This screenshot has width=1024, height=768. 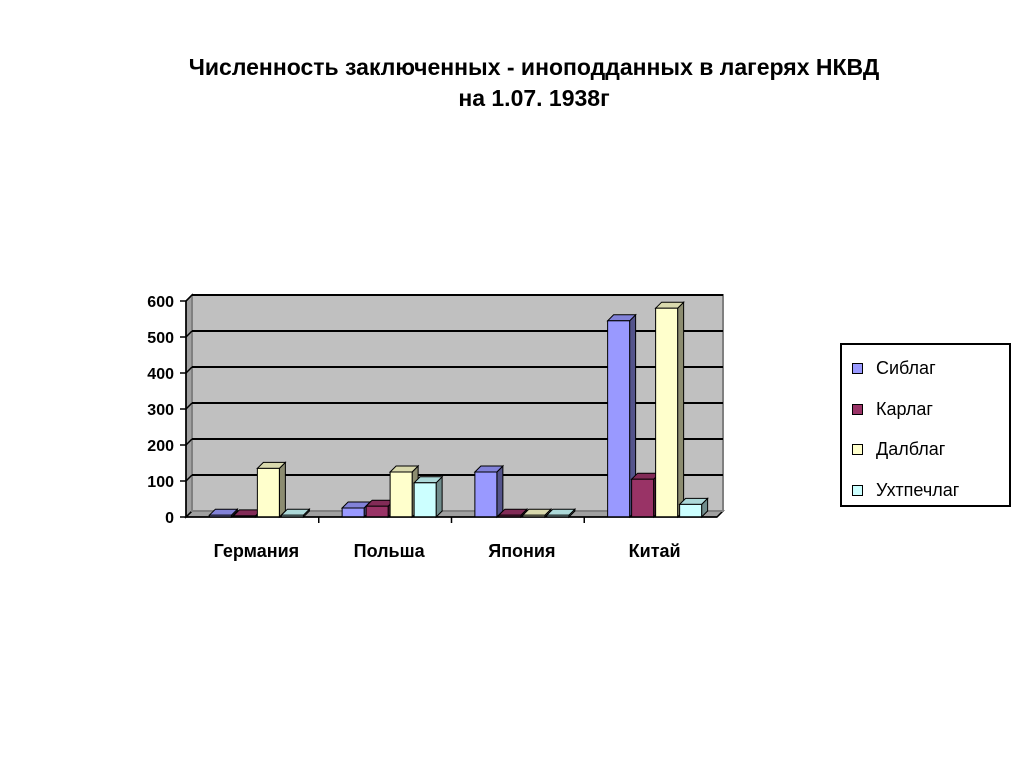 I want to click on legend-item: Далблаг, so click(x=898, y=449).